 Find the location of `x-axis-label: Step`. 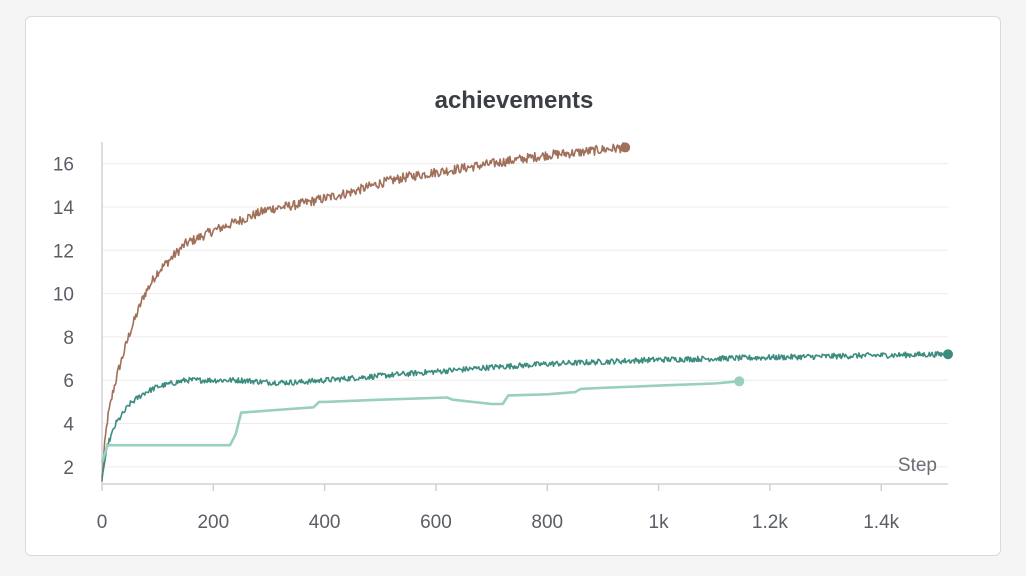

x-axis-label: Step is located at coordinates (917, 465).